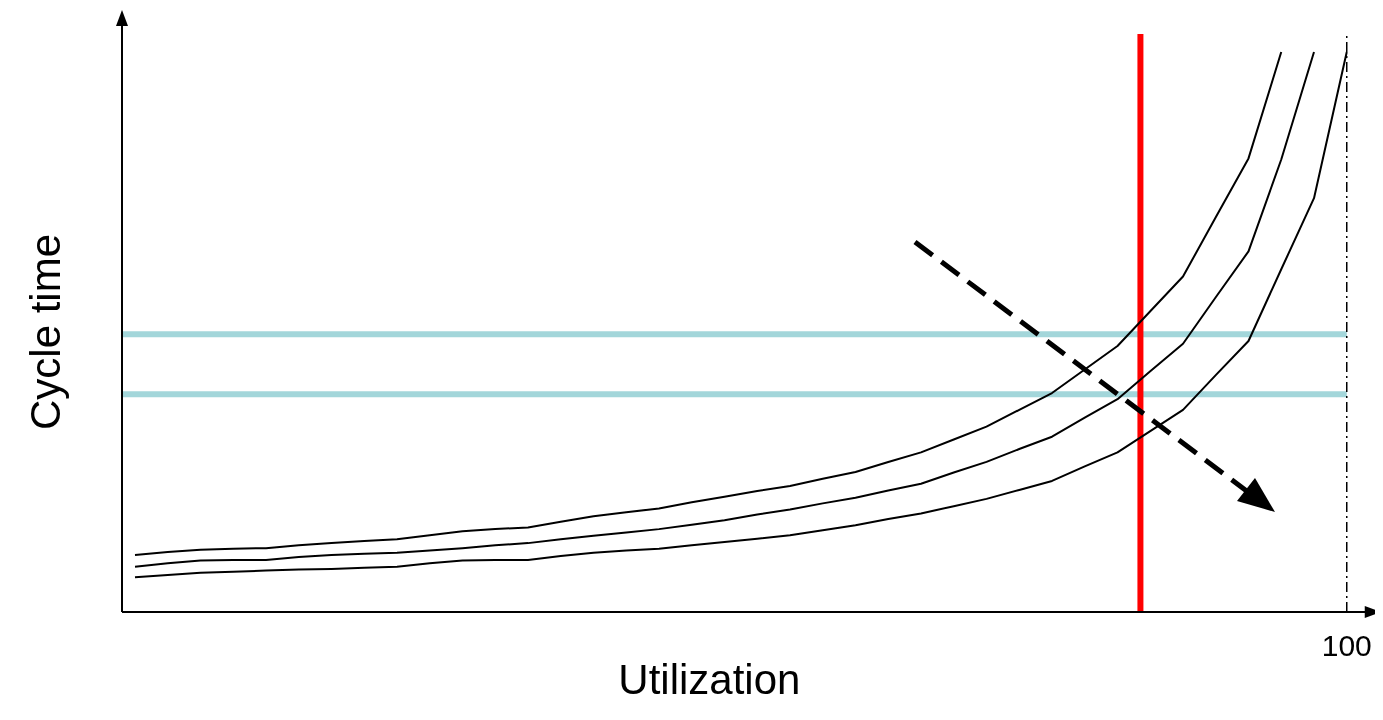  I want to click on x-axis-title: Utilization, so click(709, 679).